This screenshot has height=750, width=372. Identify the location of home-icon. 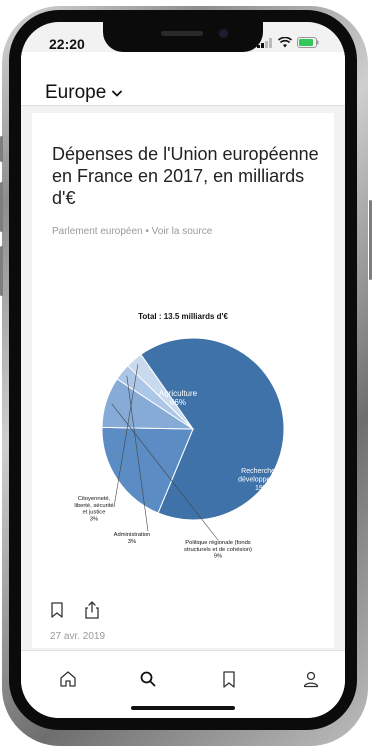
(68, 679).